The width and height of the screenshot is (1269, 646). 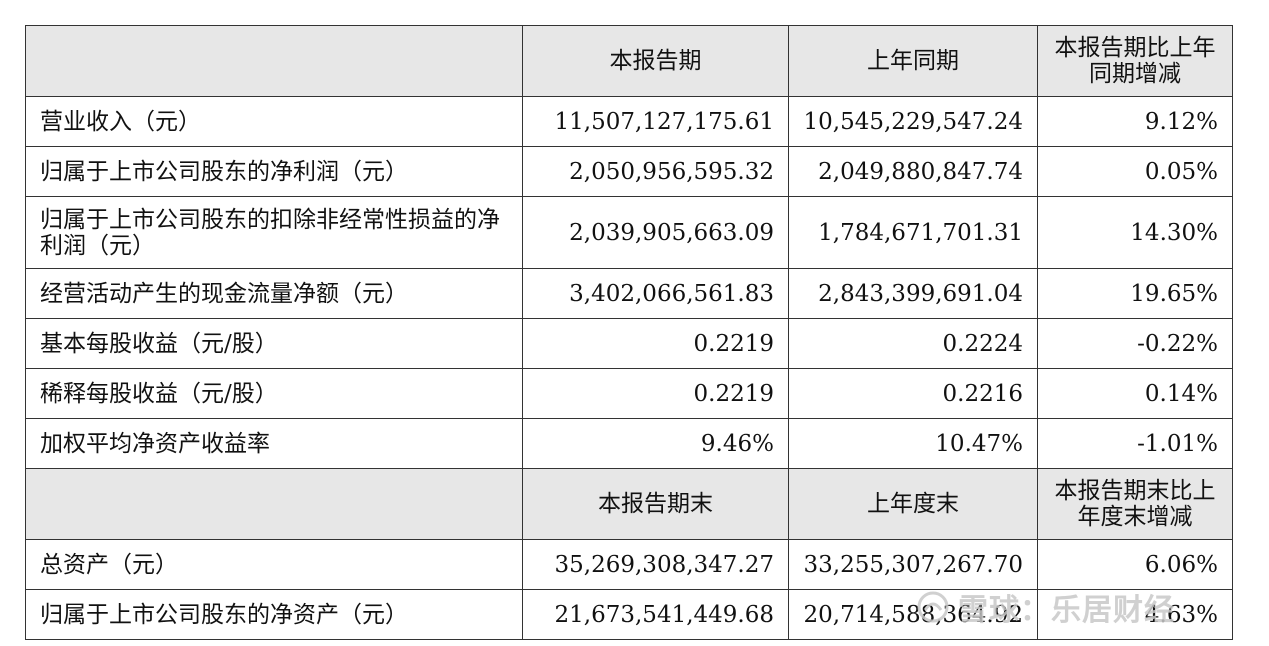 I want to click on current-value: 9.46%, so click(x=655, y=443).